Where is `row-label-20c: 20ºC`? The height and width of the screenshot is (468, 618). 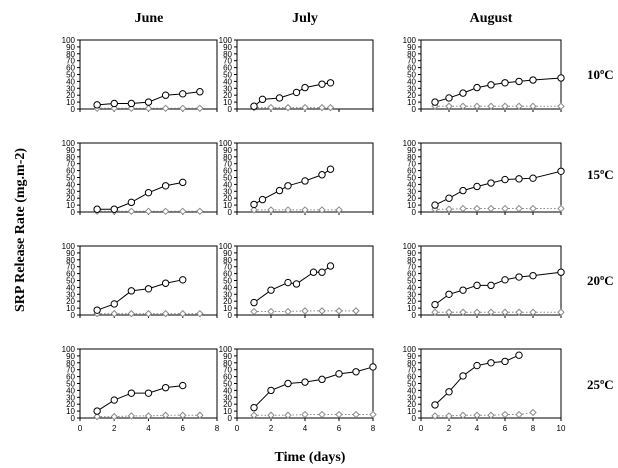
row-label-20c: 20ºC is located at coordinates (600, 280).